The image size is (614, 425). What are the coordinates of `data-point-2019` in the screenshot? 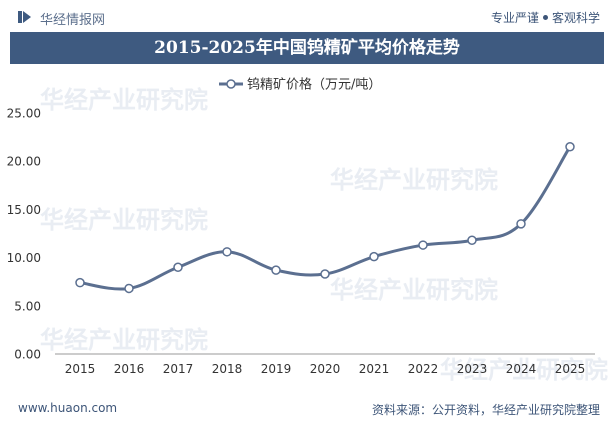 It's located at (276, 270).